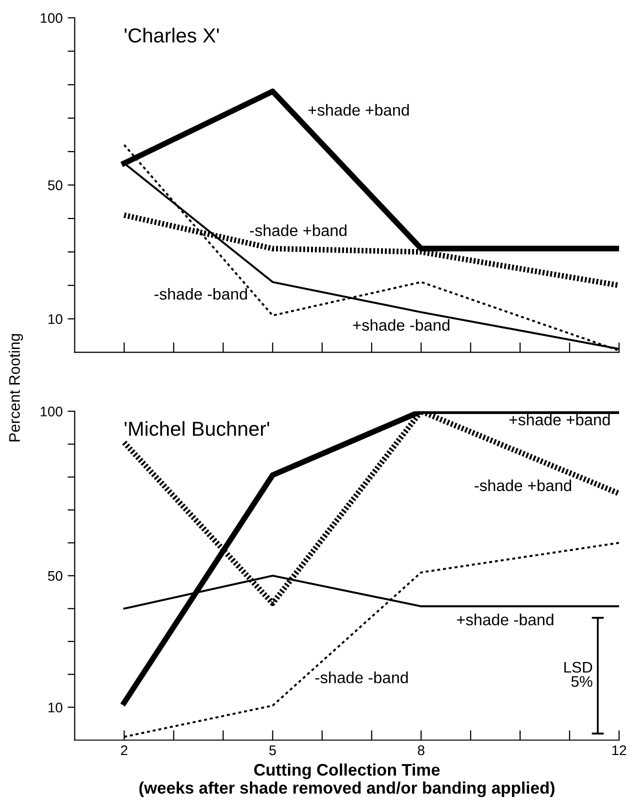 This screenshot has width=633, height=808. What do you see at coordinates (15, 388) in the screenshot?
I see `y-axis-title: Percent Rooting` at bounding box center [15, 388].